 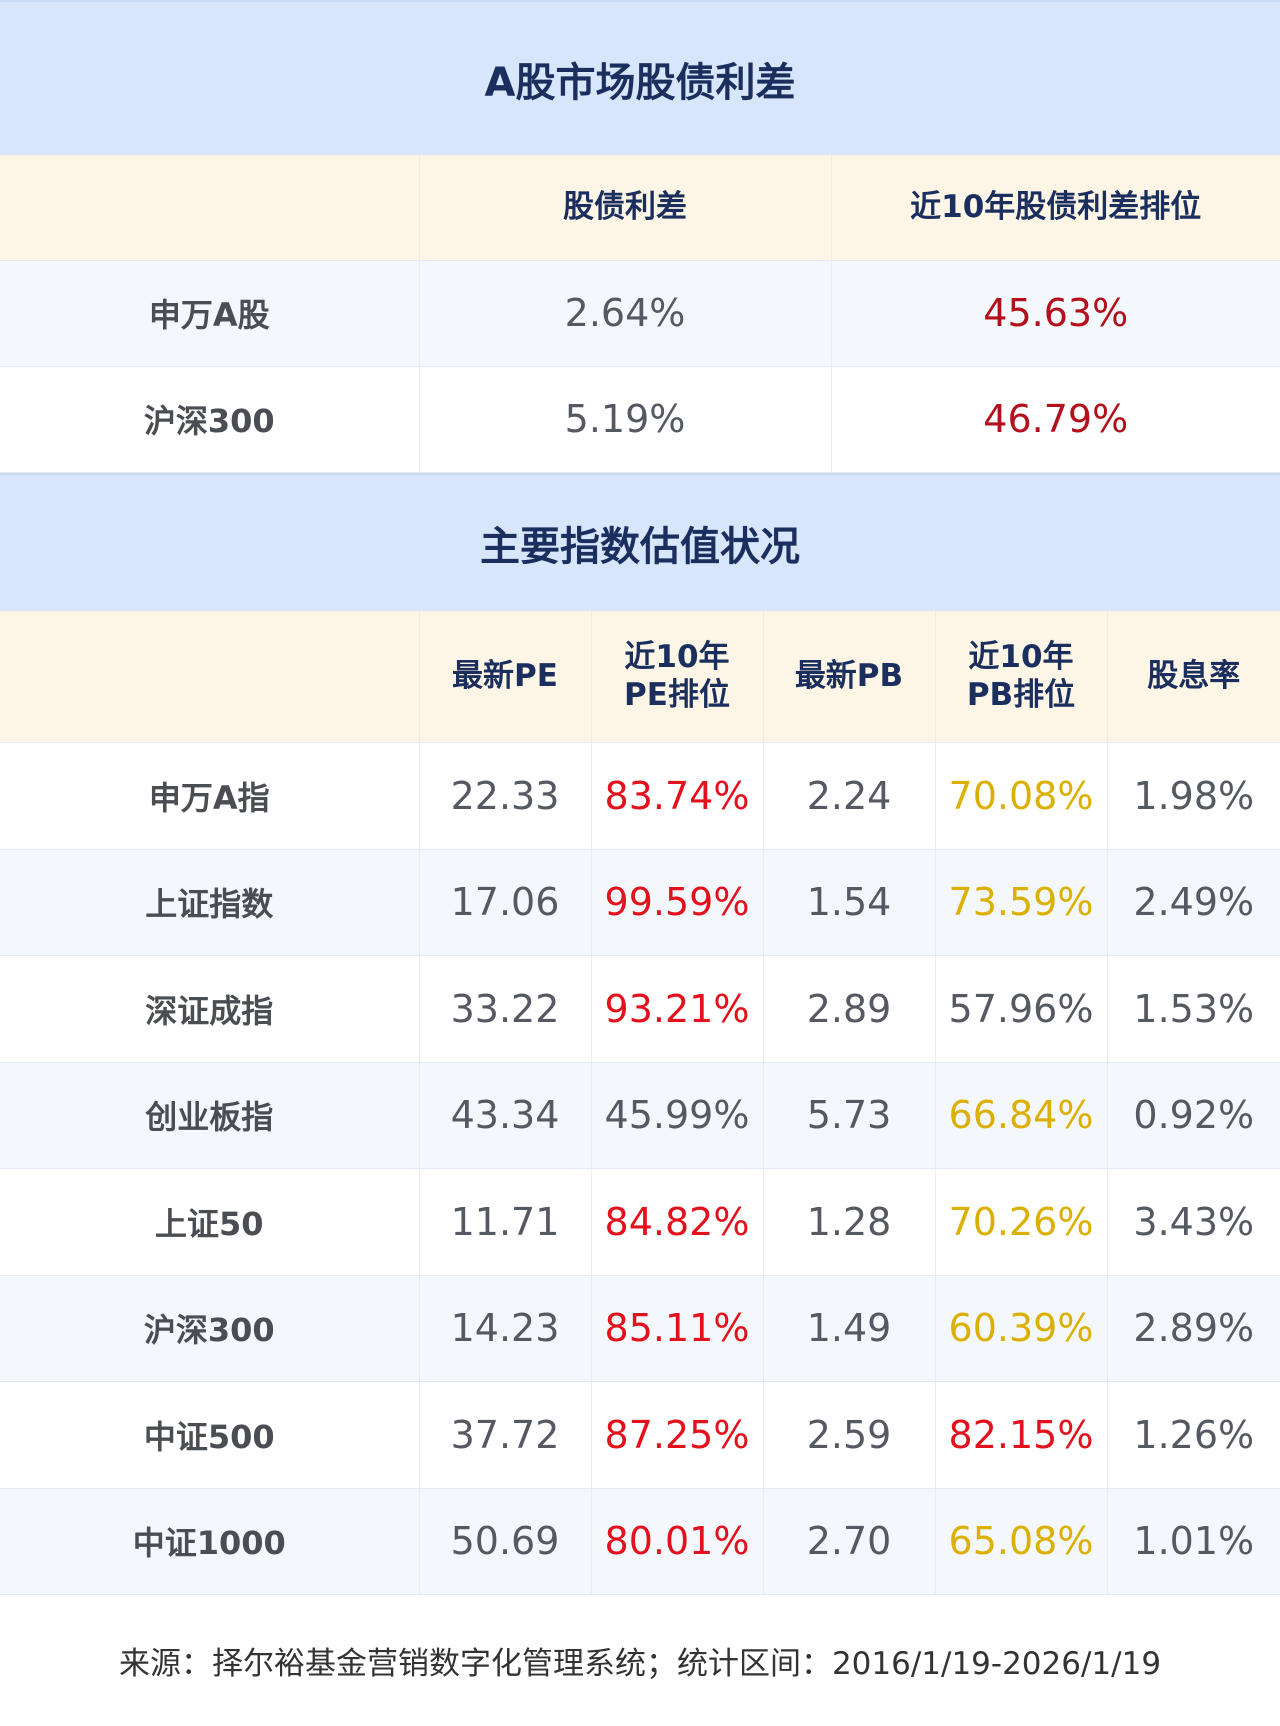 I want to click on pb-rank: 65.08%, so click(x=1021, y=1541).